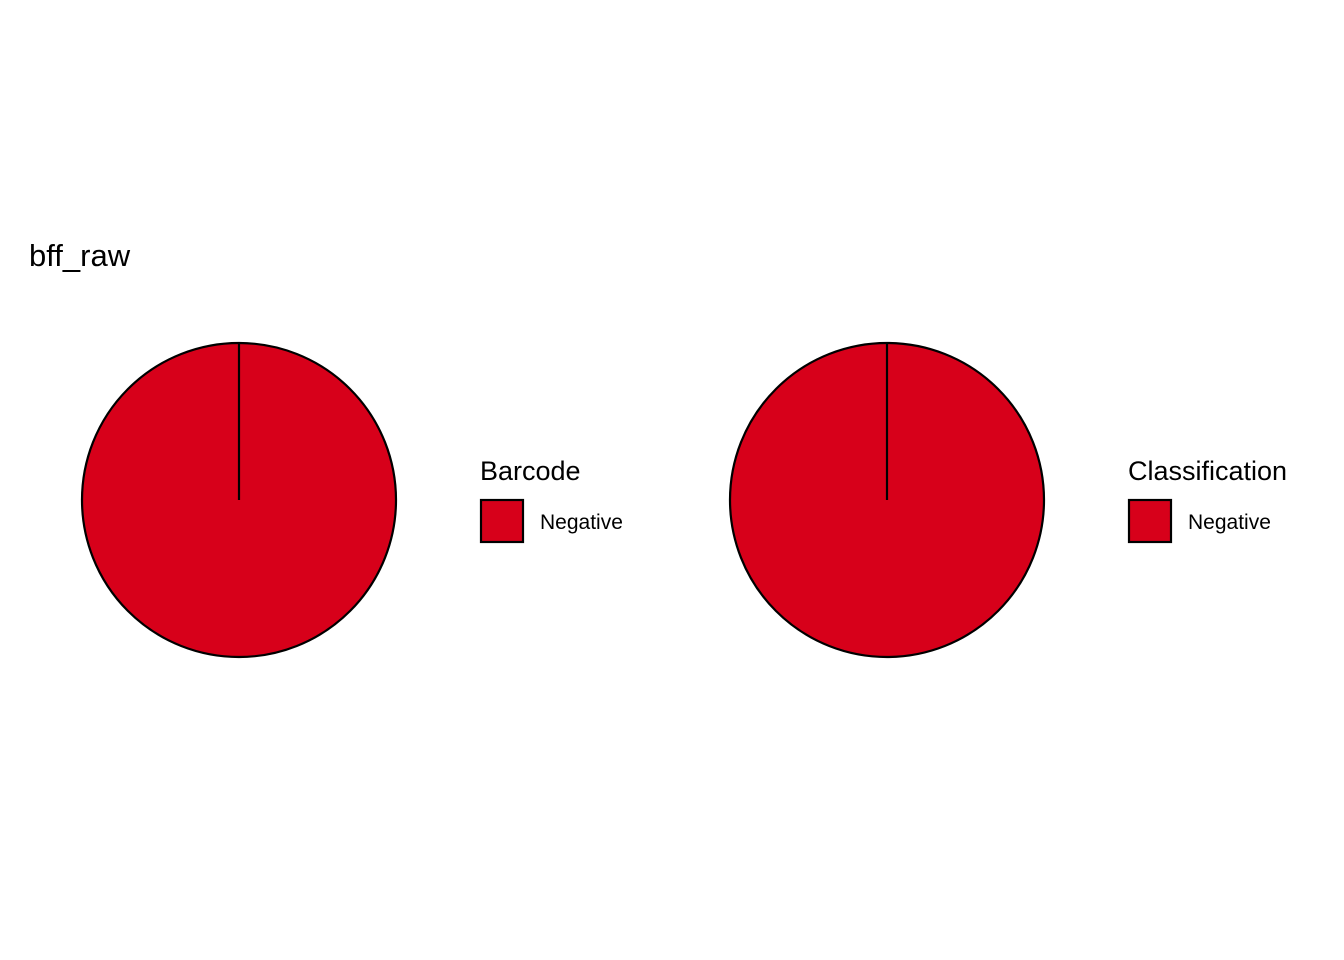 The width and height of the screenshot is (1344, 960). What do you see at coordinates (551, 500) in the screenshot?
I see `legend: Barcode Negative` at bounding box center [551, 500].